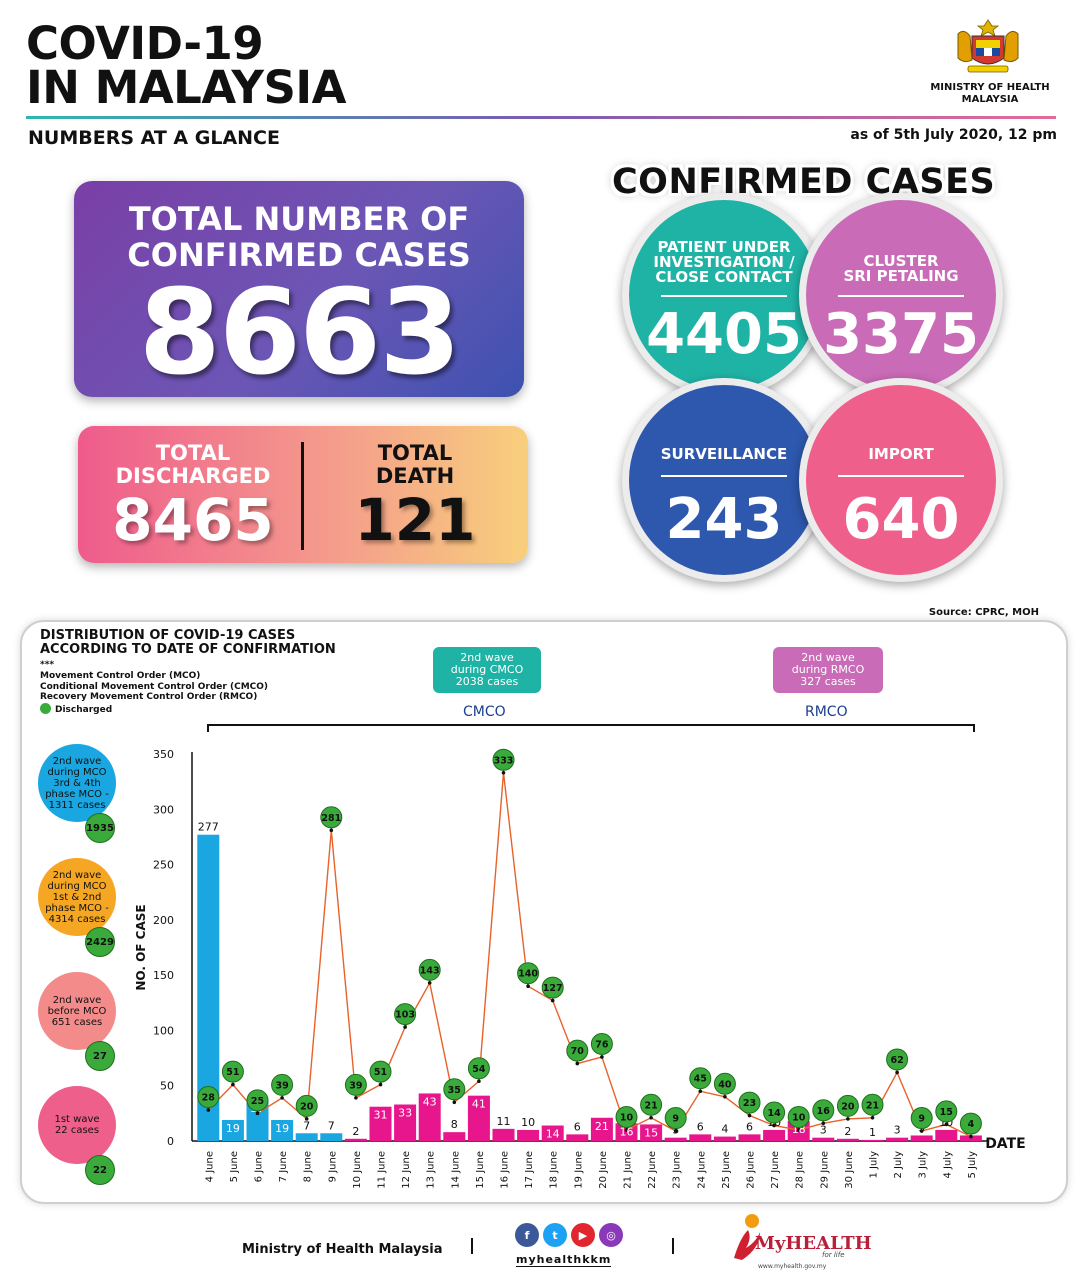  Describe the element at coordinates (583, 1235) in the screenshot. I see `youtube-icon: ▶` at that location.